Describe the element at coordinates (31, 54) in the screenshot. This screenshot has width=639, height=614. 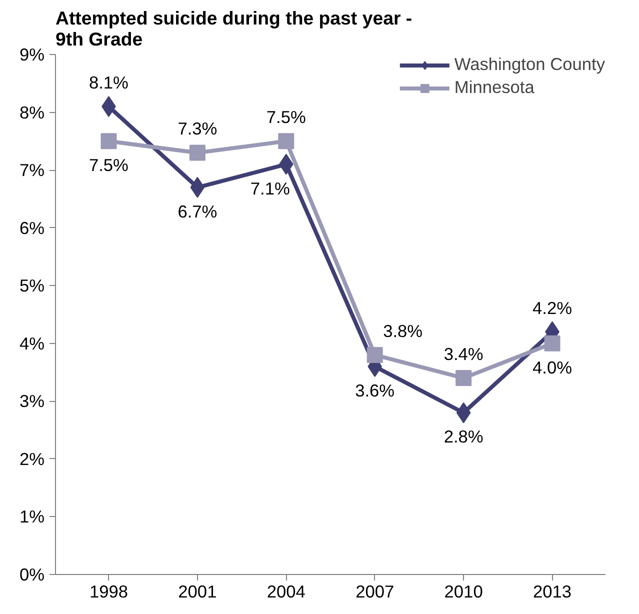
I see `y-tick-label: 9%` at that location.